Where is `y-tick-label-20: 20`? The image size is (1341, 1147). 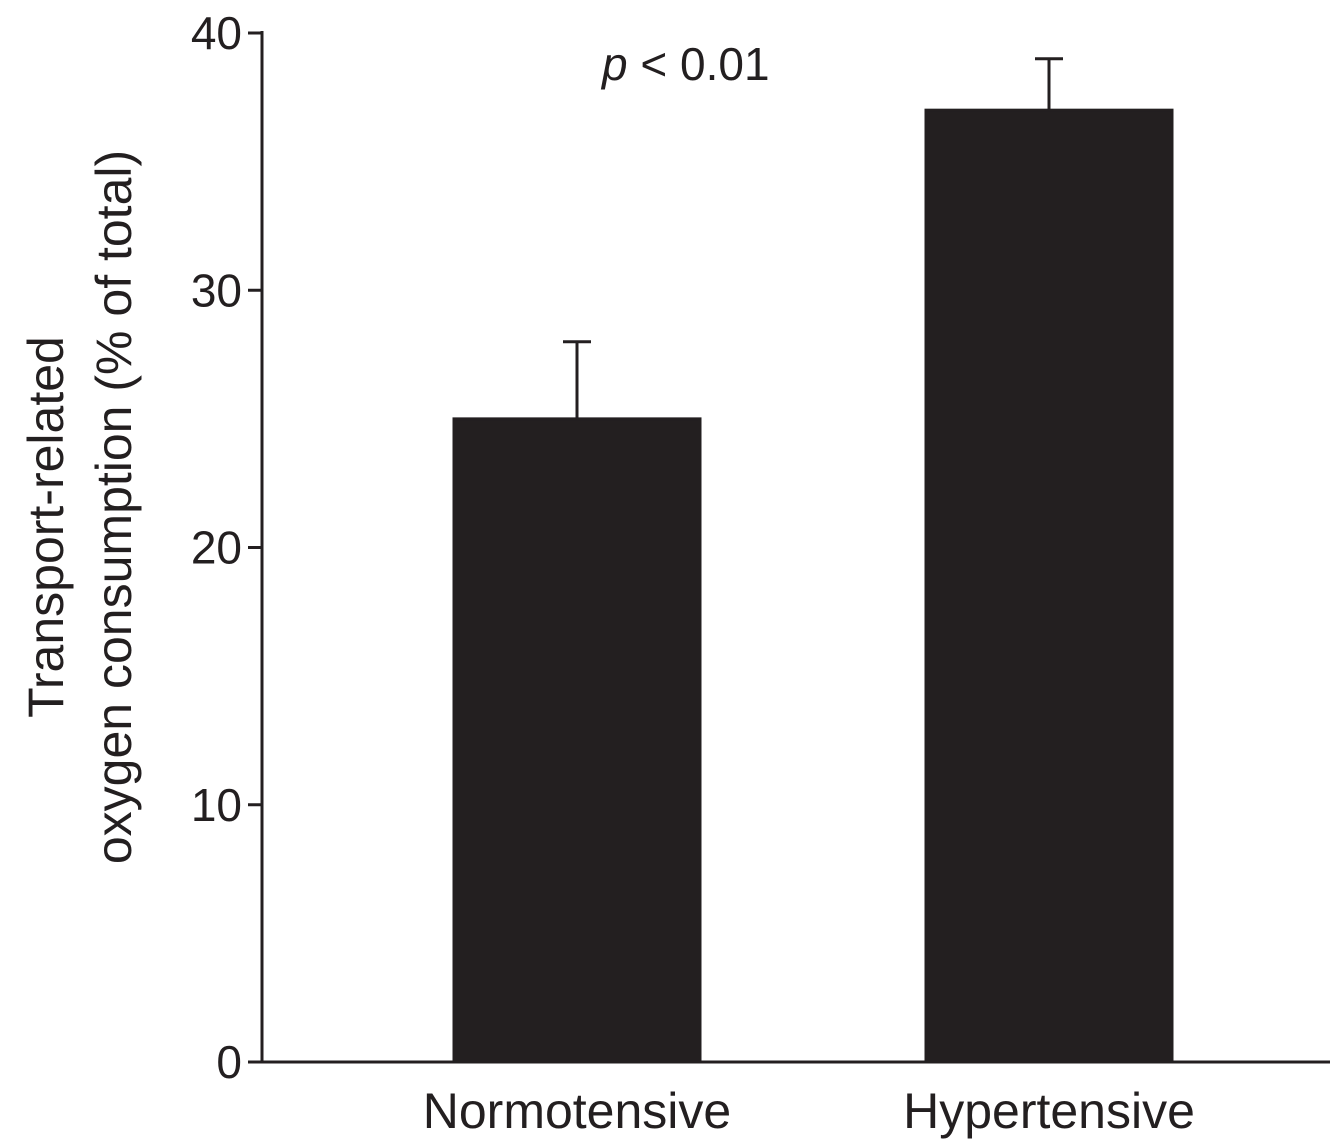 y-tick-label-20: 20 is located at coordinates (216, 548).